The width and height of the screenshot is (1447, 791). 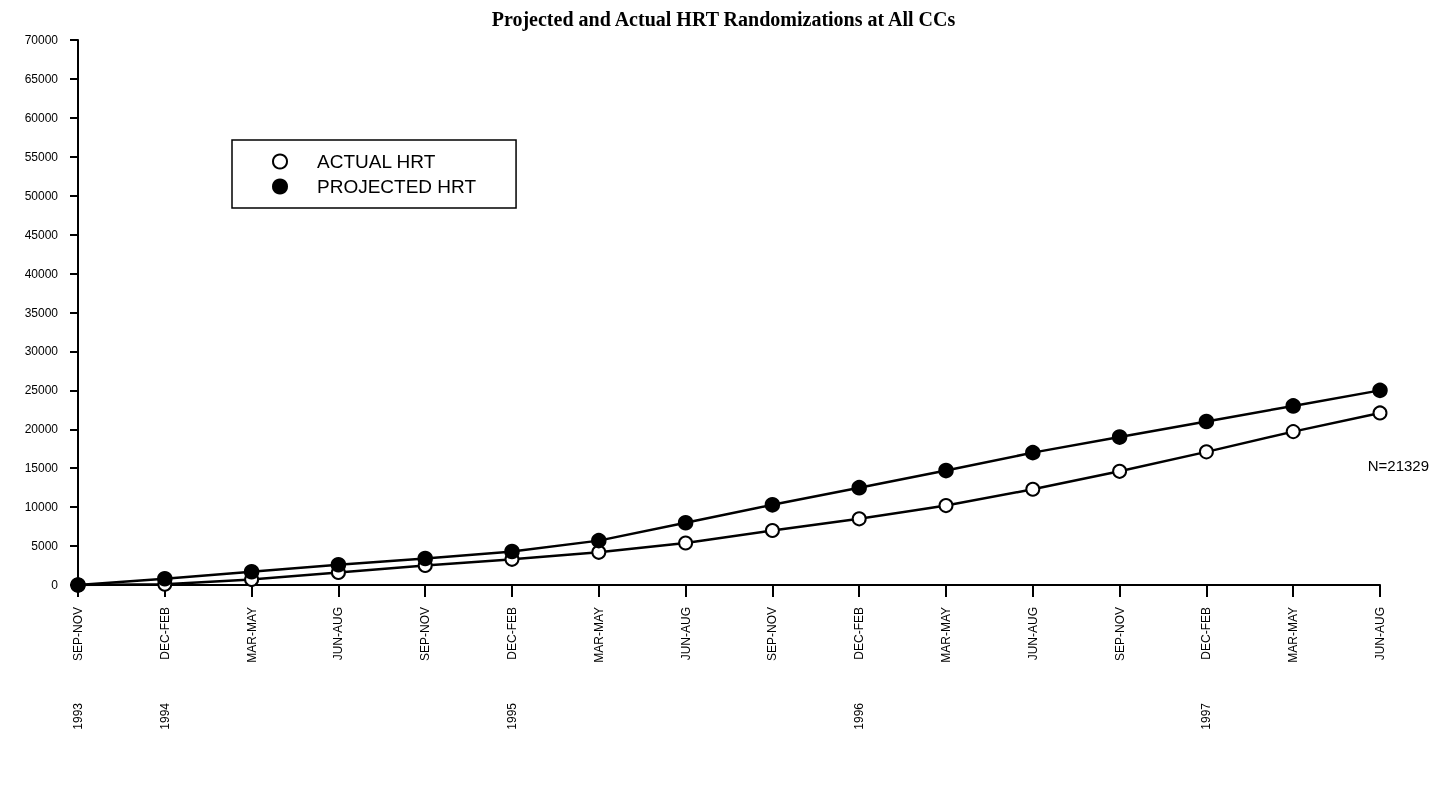 I want to click on y-tick-label: 20000, so click(x=41, y=429).